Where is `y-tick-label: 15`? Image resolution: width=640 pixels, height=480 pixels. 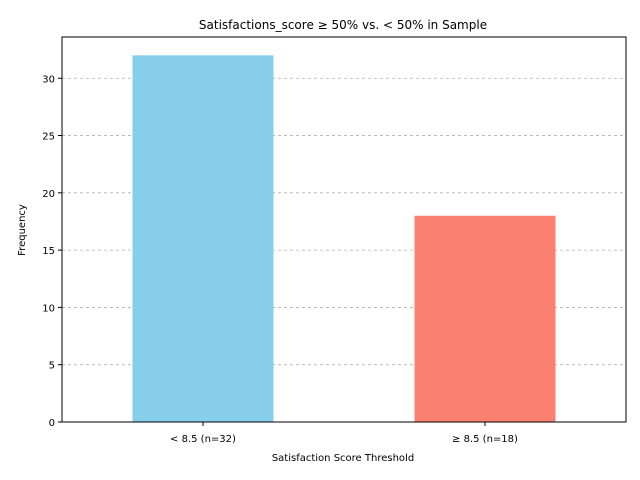 y-tick-label: 15 is located at coordinates (48, 251).